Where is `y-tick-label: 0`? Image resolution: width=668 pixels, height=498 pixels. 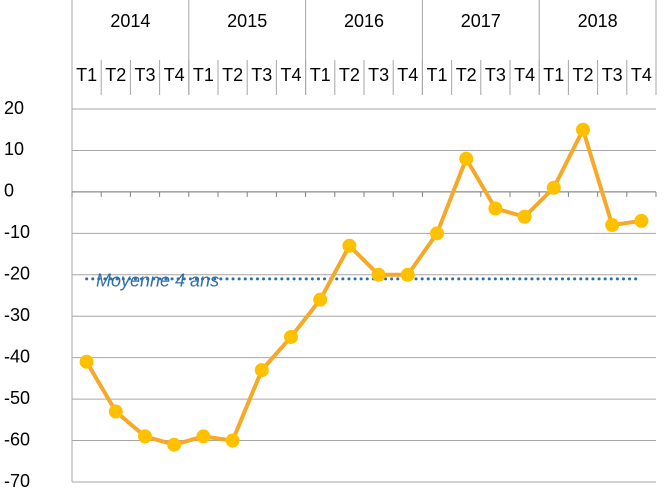 y-tick-label: 0 is located at coordinates (9, 191).